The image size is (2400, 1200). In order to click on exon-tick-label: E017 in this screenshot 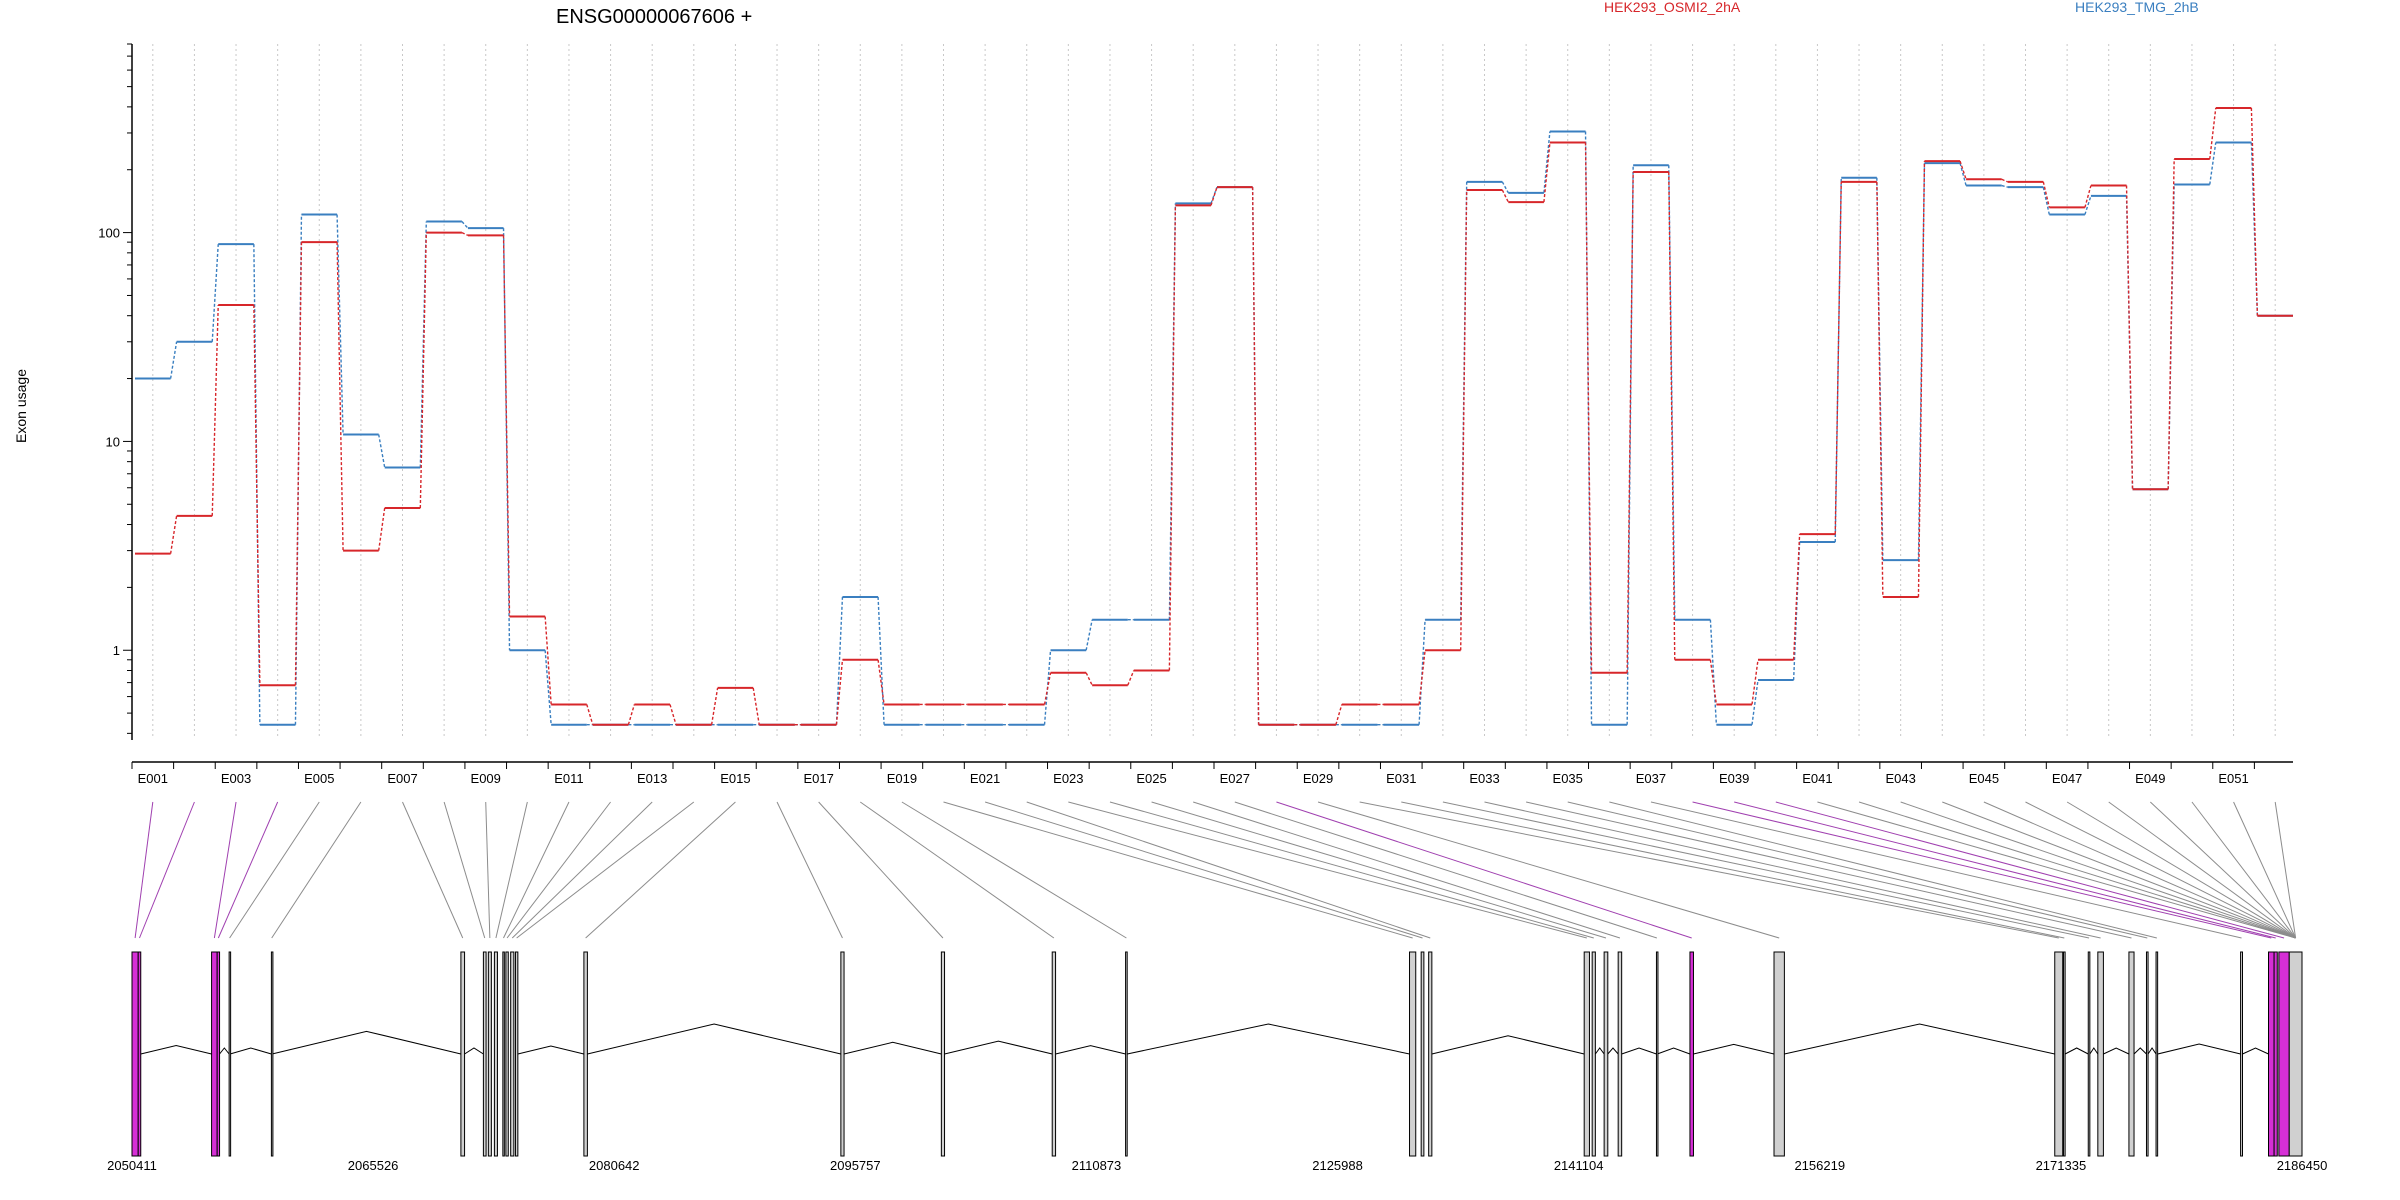, I will do `click(818, 778)`.